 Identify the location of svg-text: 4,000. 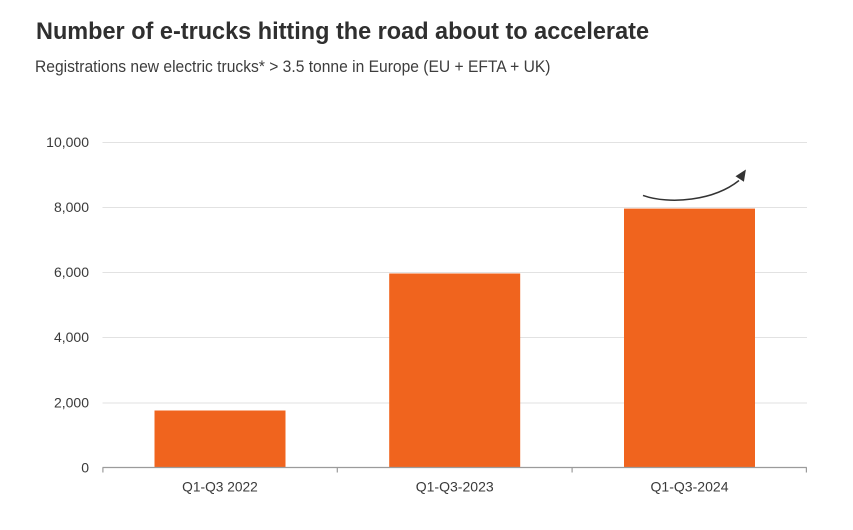
(71, 337).